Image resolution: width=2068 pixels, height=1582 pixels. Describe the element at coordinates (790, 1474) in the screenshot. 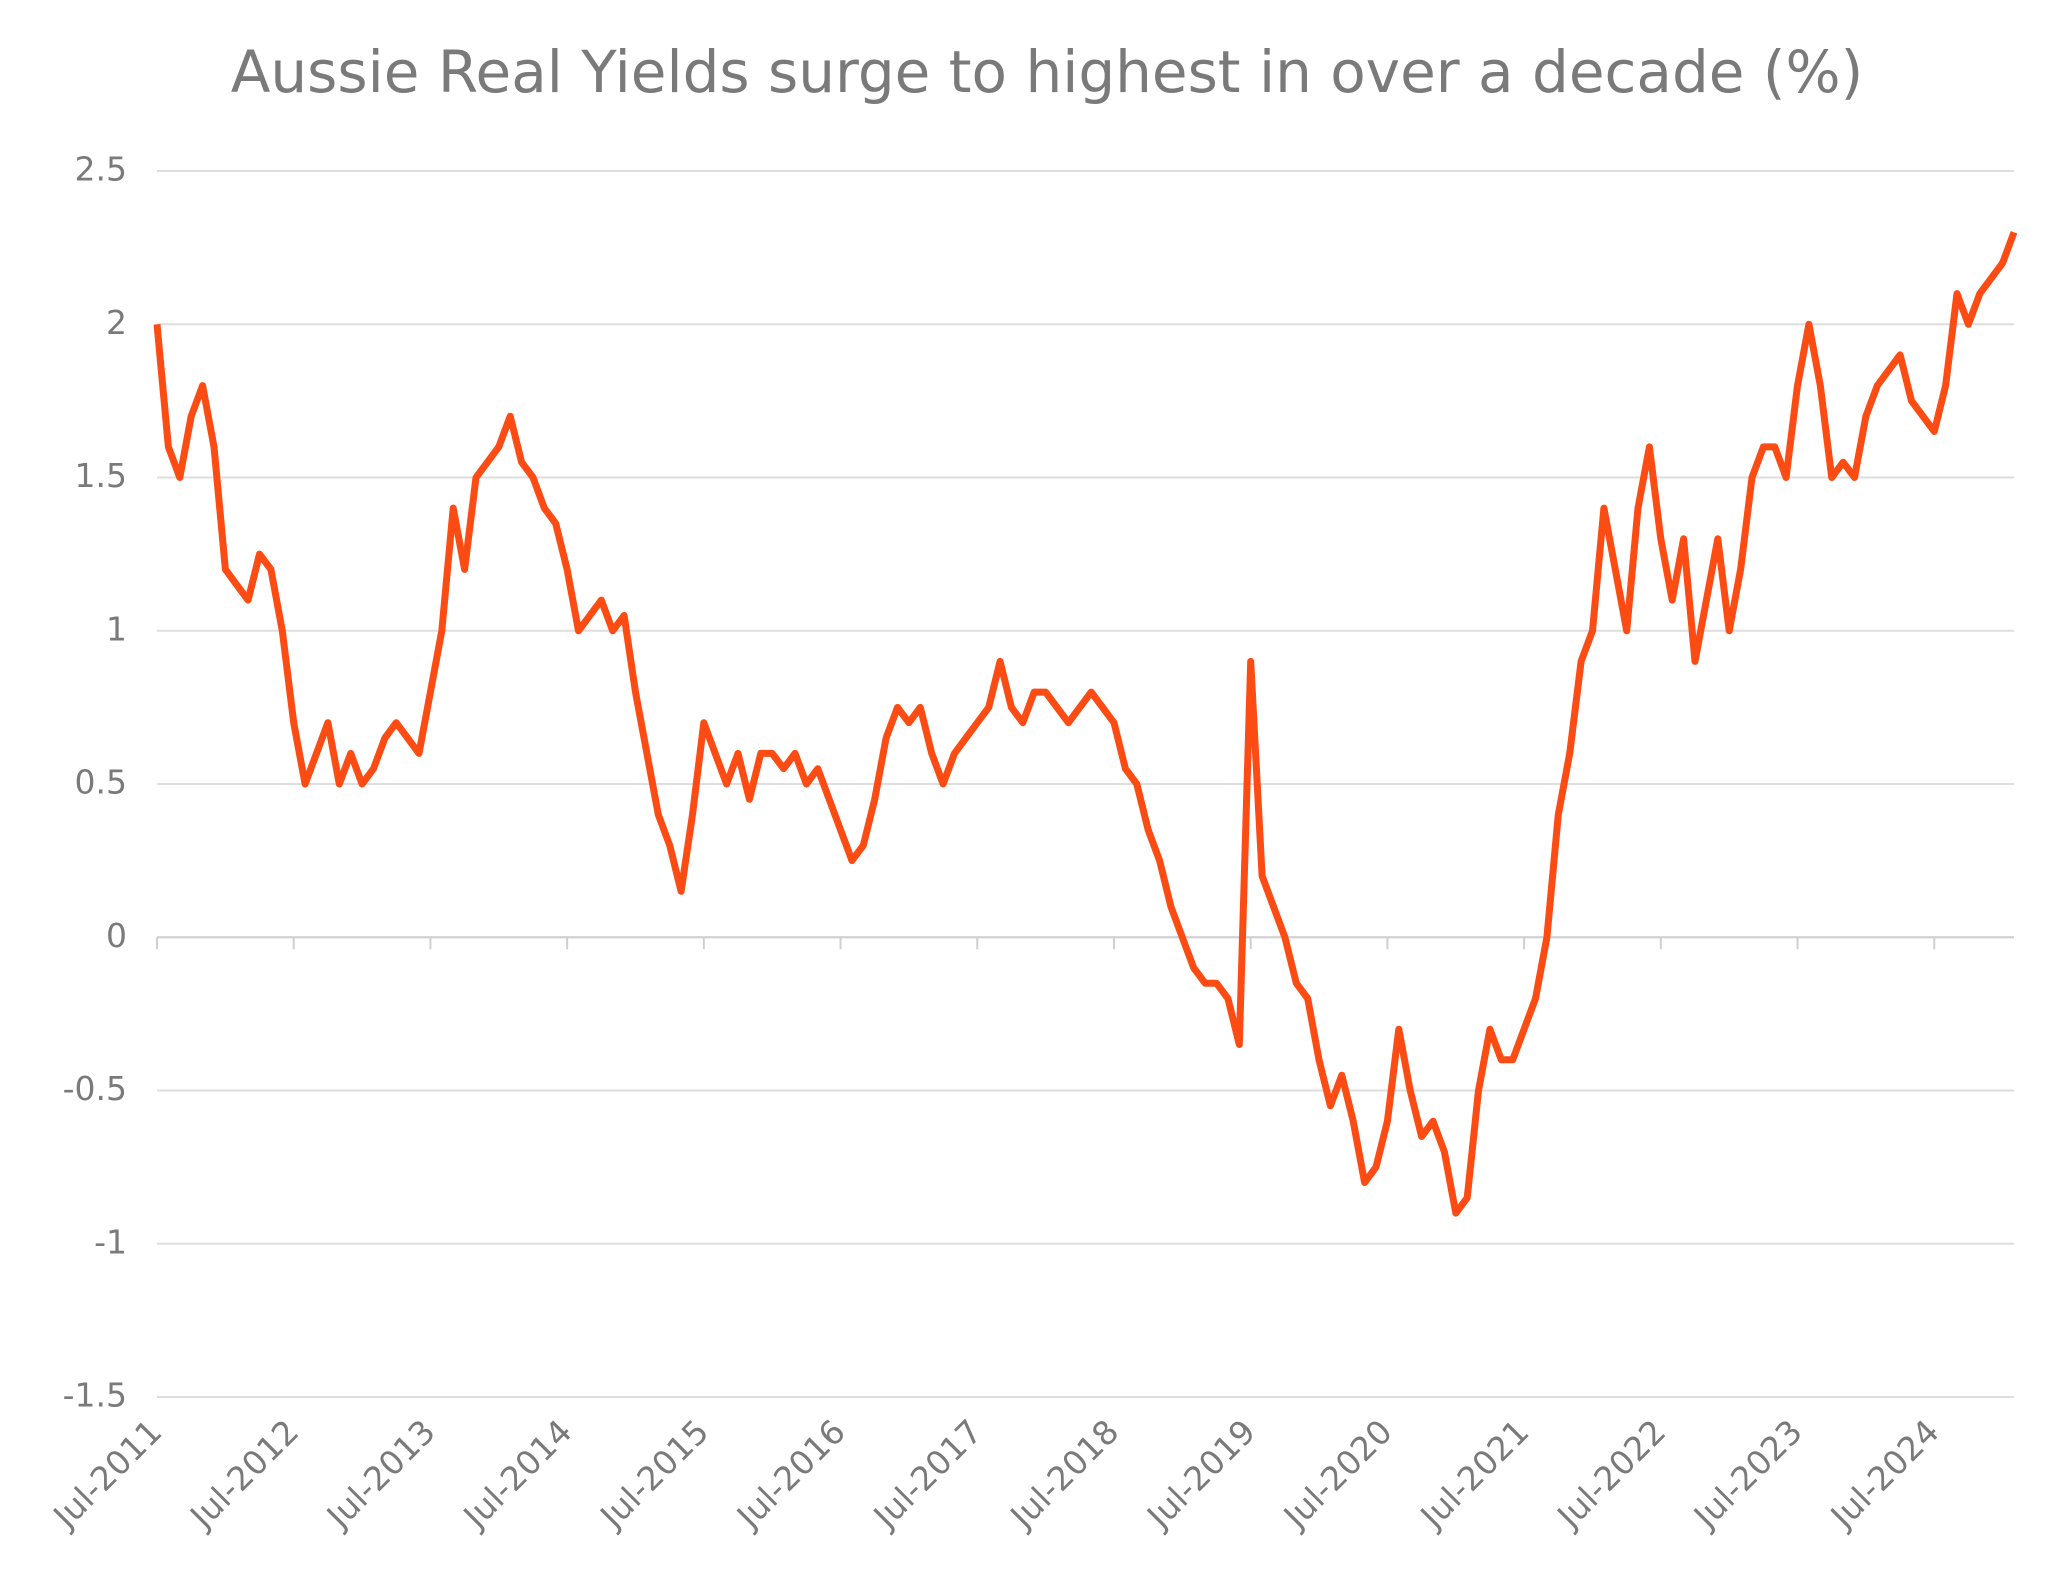

I see `x-tick-label: Jul-2016` at that location.